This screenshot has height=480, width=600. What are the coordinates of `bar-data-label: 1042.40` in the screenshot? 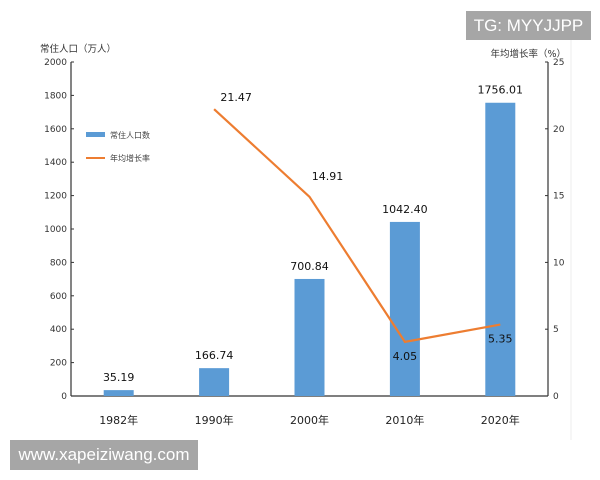 It's located at (405, 209).